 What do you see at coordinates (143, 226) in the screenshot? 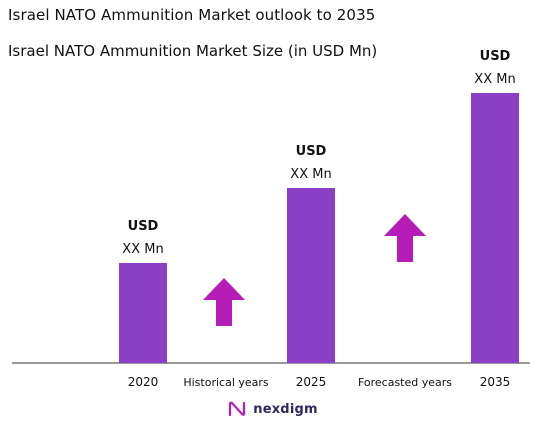
I see `data-label-unit-2020: USD` at bounding box center [143, 226].